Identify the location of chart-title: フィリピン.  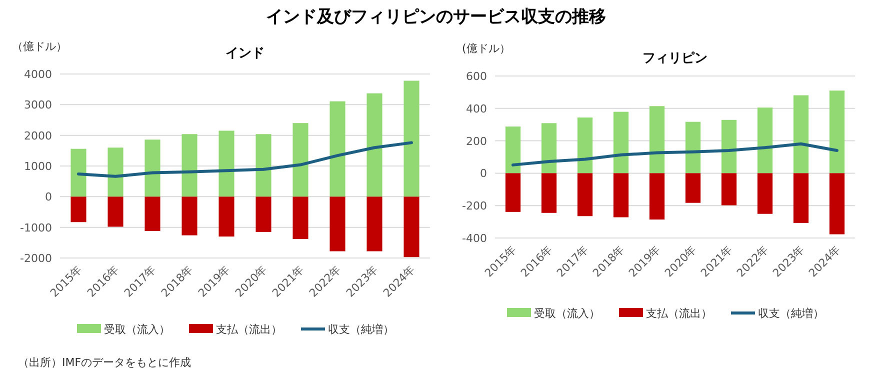
(675, 58).